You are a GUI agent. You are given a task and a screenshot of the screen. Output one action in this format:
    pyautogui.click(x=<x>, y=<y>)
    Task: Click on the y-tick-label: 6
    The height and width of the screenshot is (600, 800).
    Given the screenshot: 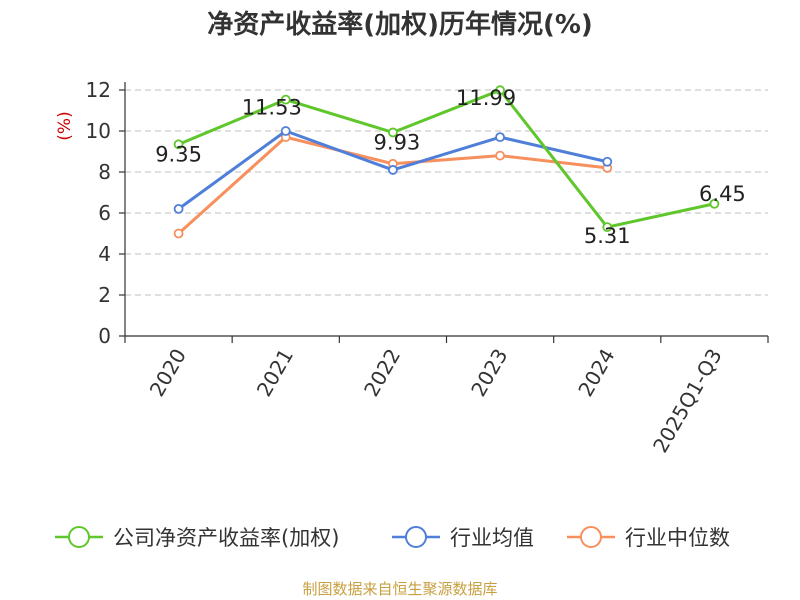 What is the action you would take?
    pyautogui.click(x=104, y=213)
    